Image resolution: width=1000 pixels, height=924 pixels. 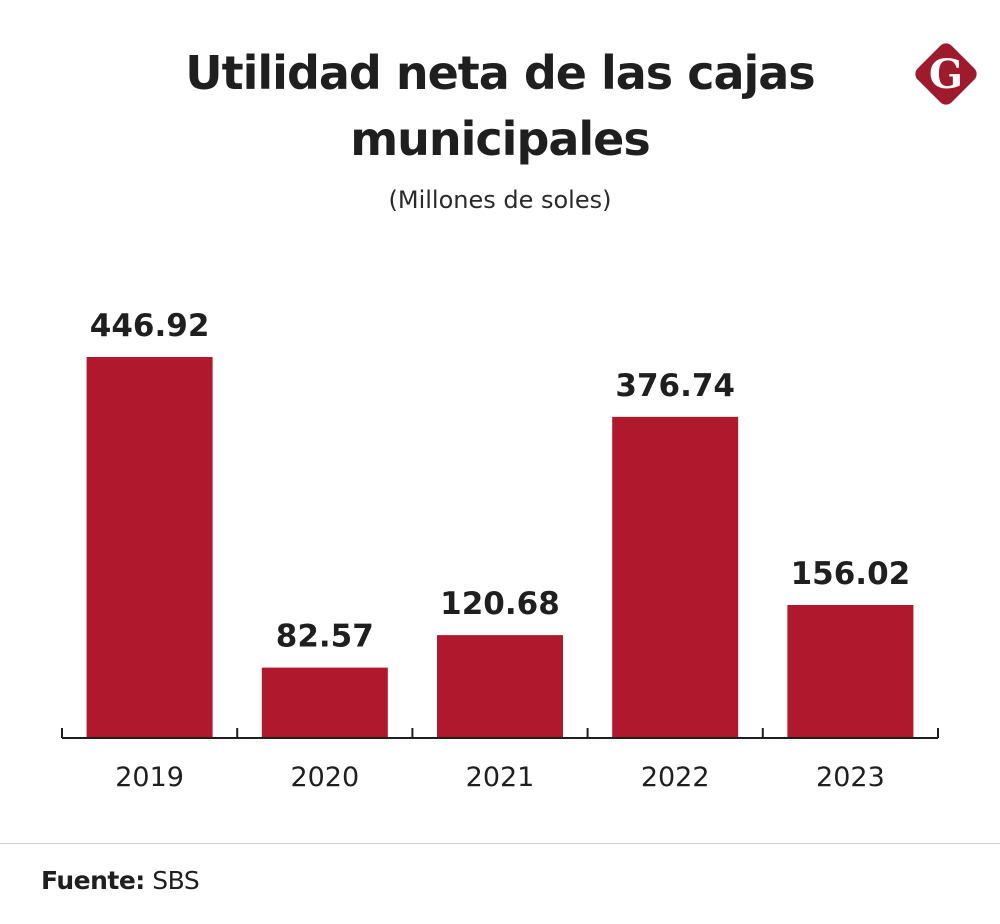 What do you see at coordinates (325, 637) in the screenshot?
I see `data-label-2020: 82.57` at bounding box center [325, 637].